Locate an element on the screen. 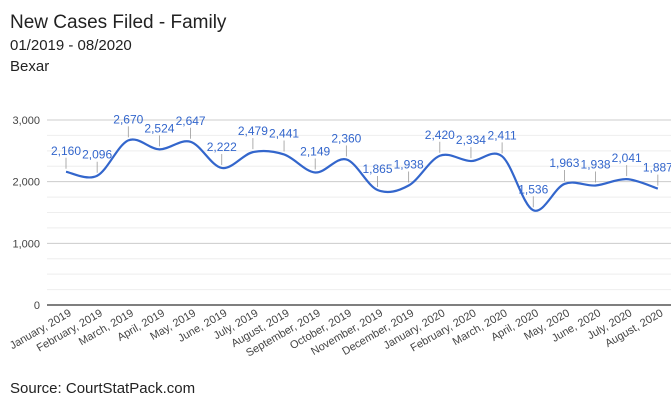  data-label: 2,479 is located at coordinates (253, 131).